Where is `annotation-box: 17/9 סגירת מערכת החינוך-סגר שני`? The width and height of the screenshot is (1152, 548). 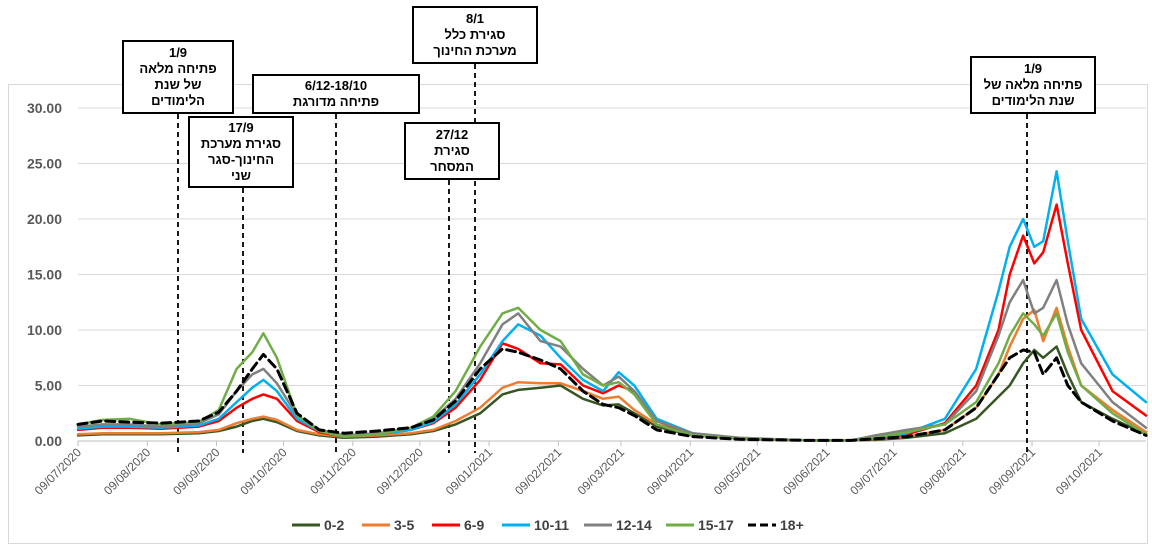 annotation-box: 17/9 סגירת מערכת החינוך-סגר שני is located at coordinates (241, 152).